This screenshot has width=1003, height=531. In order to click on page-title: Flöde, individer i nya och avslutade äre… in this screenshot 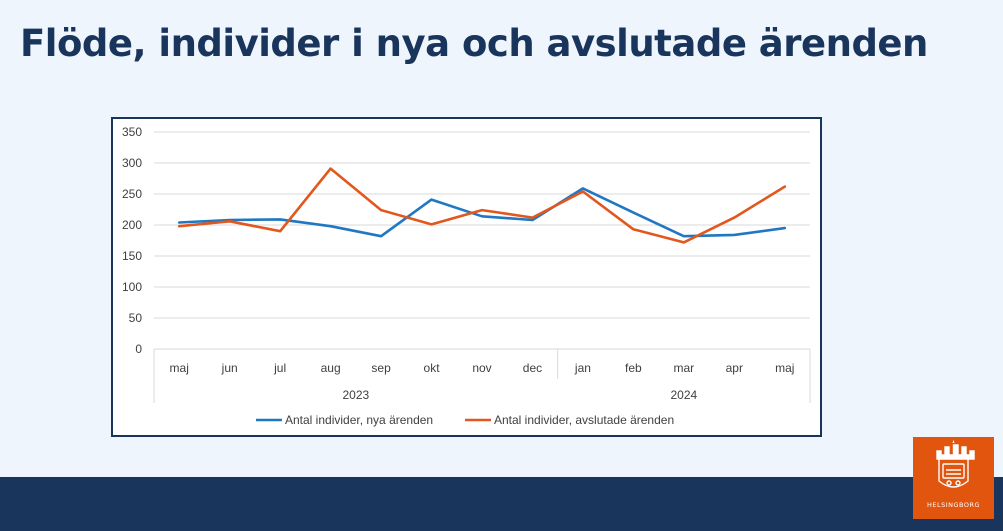, I will do `click(474, 43)`.